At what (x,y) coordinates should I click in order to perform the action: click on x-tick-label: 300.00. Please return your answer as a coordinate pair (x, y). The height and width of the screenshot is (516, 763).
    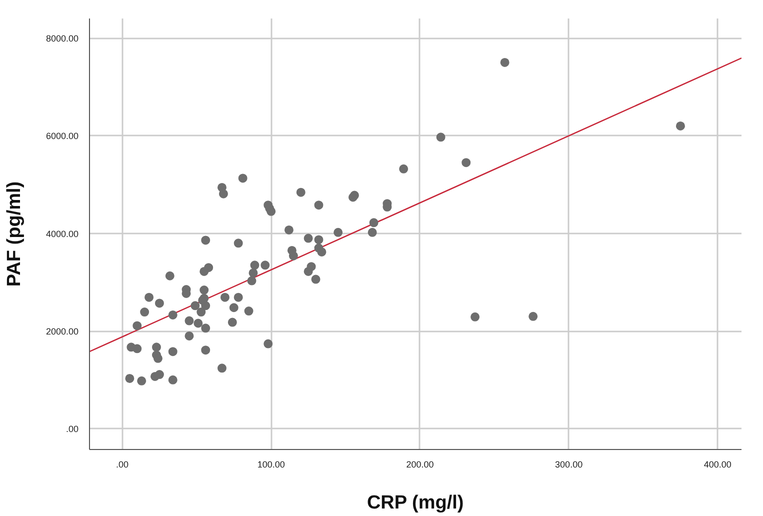
    Looking at the image, I should click on (569, 465).